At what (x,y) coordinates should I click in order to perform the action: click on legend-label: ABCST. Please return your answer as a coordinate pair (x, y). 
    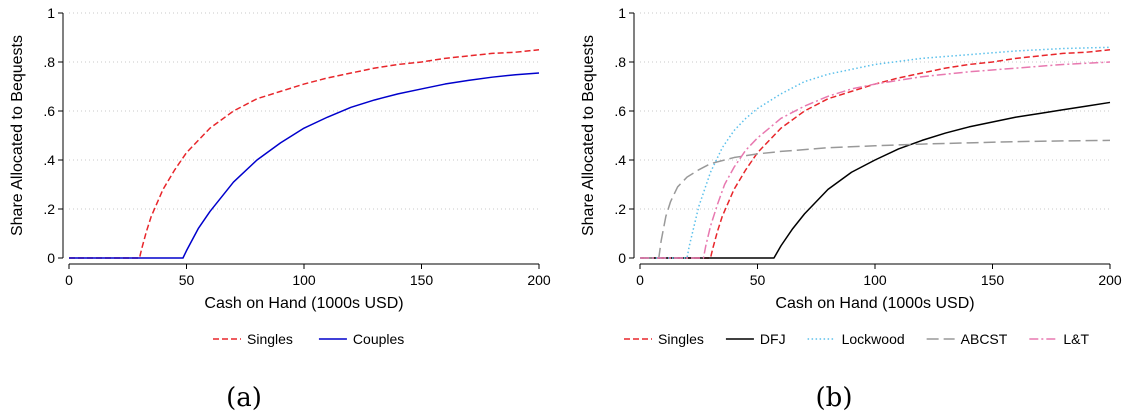
    Looking at the image, I should click on (984, 339).